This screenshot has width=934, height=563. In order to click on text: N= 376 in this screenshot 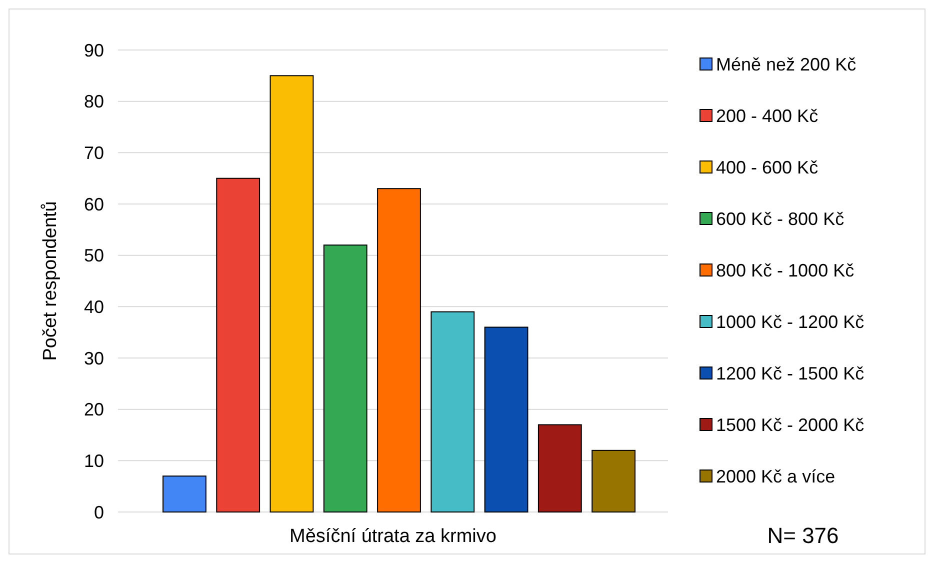, I will do `click(803, 535)`.